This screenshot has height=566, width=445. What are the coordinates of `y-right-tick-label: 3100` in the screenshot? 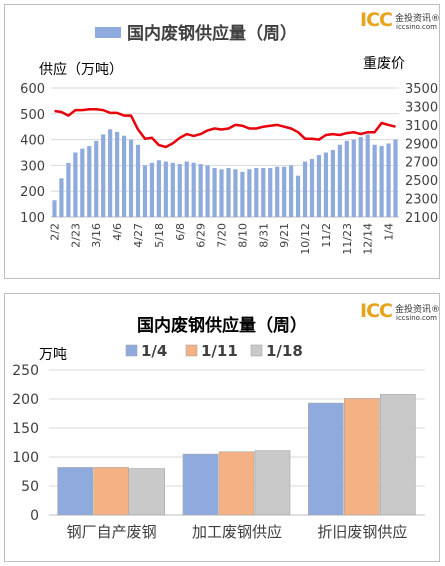 It's located at (421, 126).